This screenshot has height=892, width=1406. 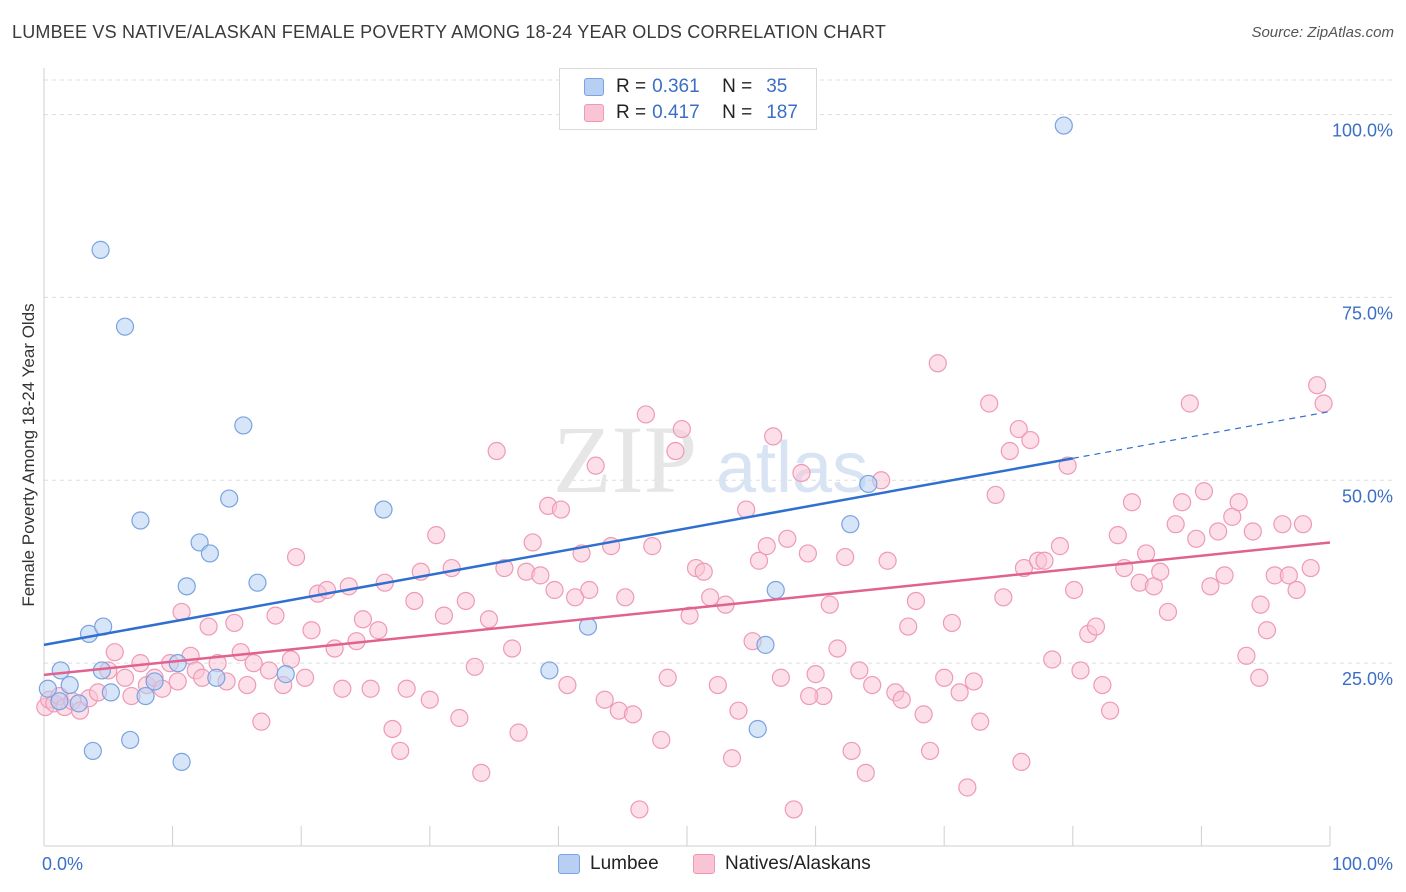 What do you see at coordinates (798, 863) in the screenshot?
I see `bottom-legend-native-label: Natives/Alaskans` at bounding box center [798, 863].